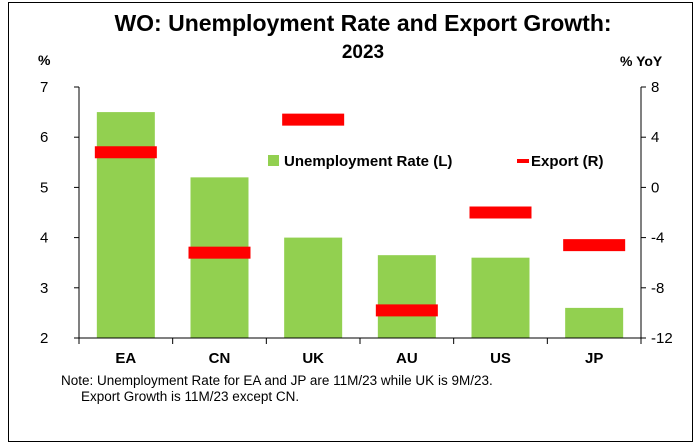 The width and height of the screenshot is (700, 442). I want to click on legend-label-export: Export (R), so click(567, 161).